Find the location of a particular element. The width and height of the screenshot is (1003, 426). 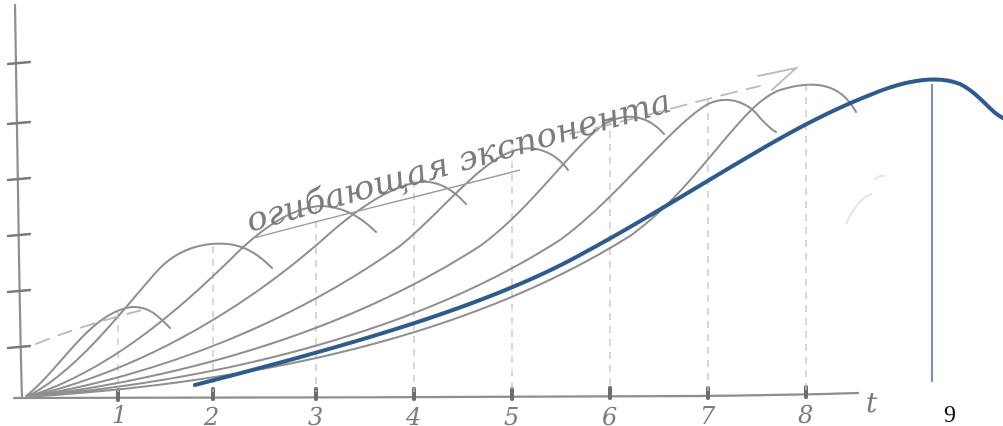

axis-label-t: t is located at coordinates (872, 402).